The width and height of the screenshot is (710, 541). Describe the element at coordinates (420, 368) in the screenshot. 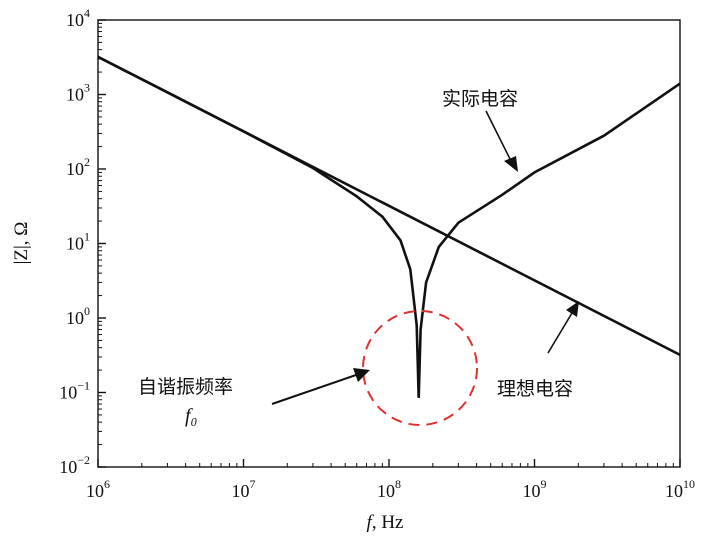

I see `resonance-highlight-circle` at that location.